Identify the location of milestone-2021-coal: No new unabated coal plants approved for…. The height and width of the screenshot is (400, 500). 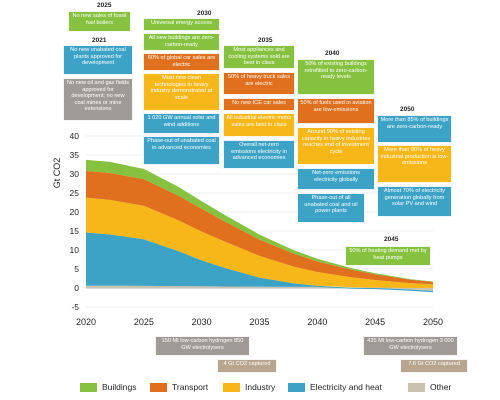
(98, 60).